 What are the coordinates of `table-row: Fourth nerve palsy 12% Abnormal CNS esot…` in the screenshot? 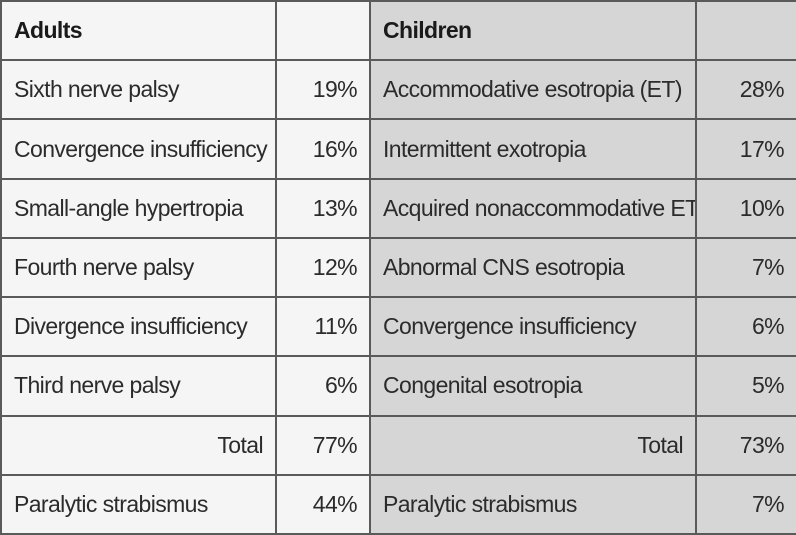 It's located at (398, 267).